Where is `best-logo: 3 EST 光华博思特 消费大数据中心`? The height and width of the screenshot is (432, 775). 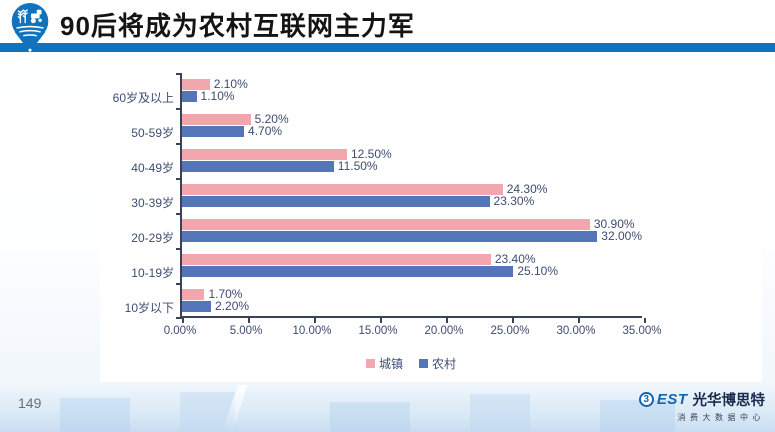 best-logo: 3 EST 光华博思特 消费大数据中心 is located at coordinates (702, 406).